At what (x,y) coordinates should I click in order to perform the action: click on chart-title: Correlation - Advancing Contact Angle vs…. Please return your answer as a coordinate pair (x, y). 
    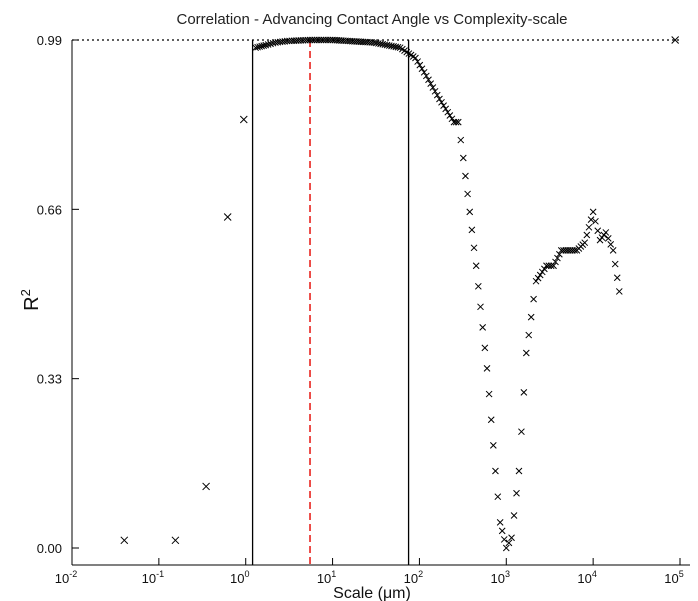
    Looking at the image, I should click on (371, 19).